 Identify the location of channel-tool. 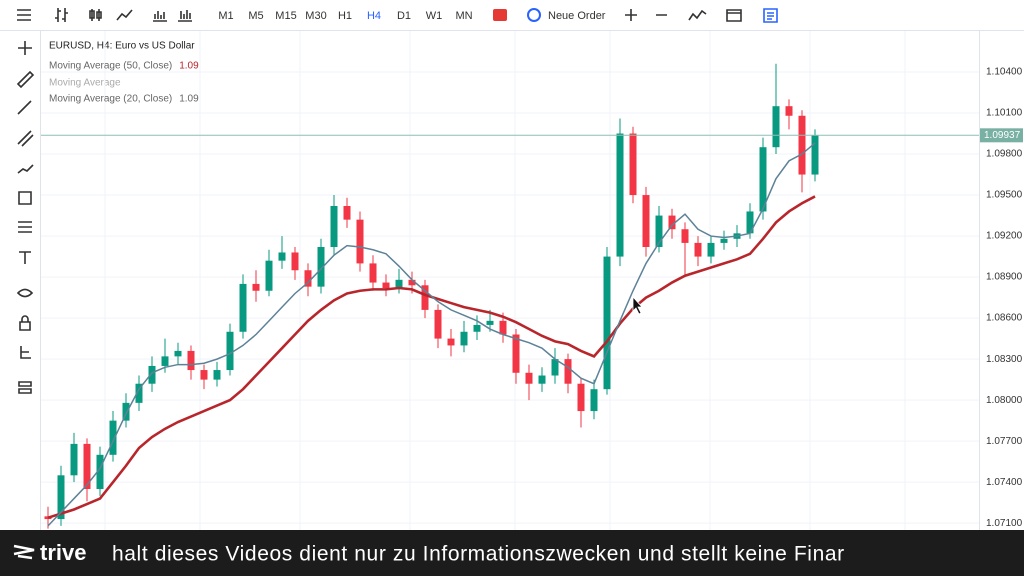
(25, 138).